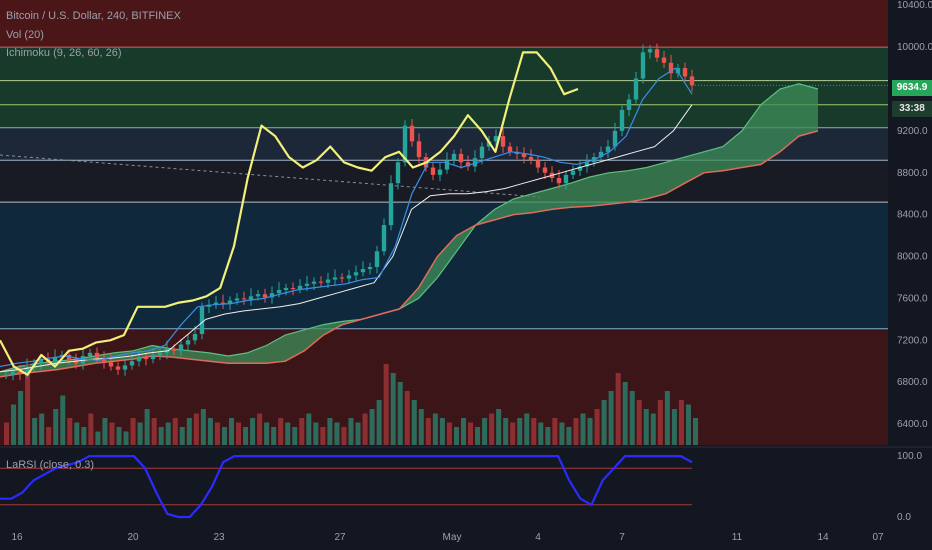 The width and height of the screenshot is (932, 550). What do you see at coordinates (912, 424) in the screenshot?
I see `price-tick-label: 6400.0` at bounding box center [912, 424].